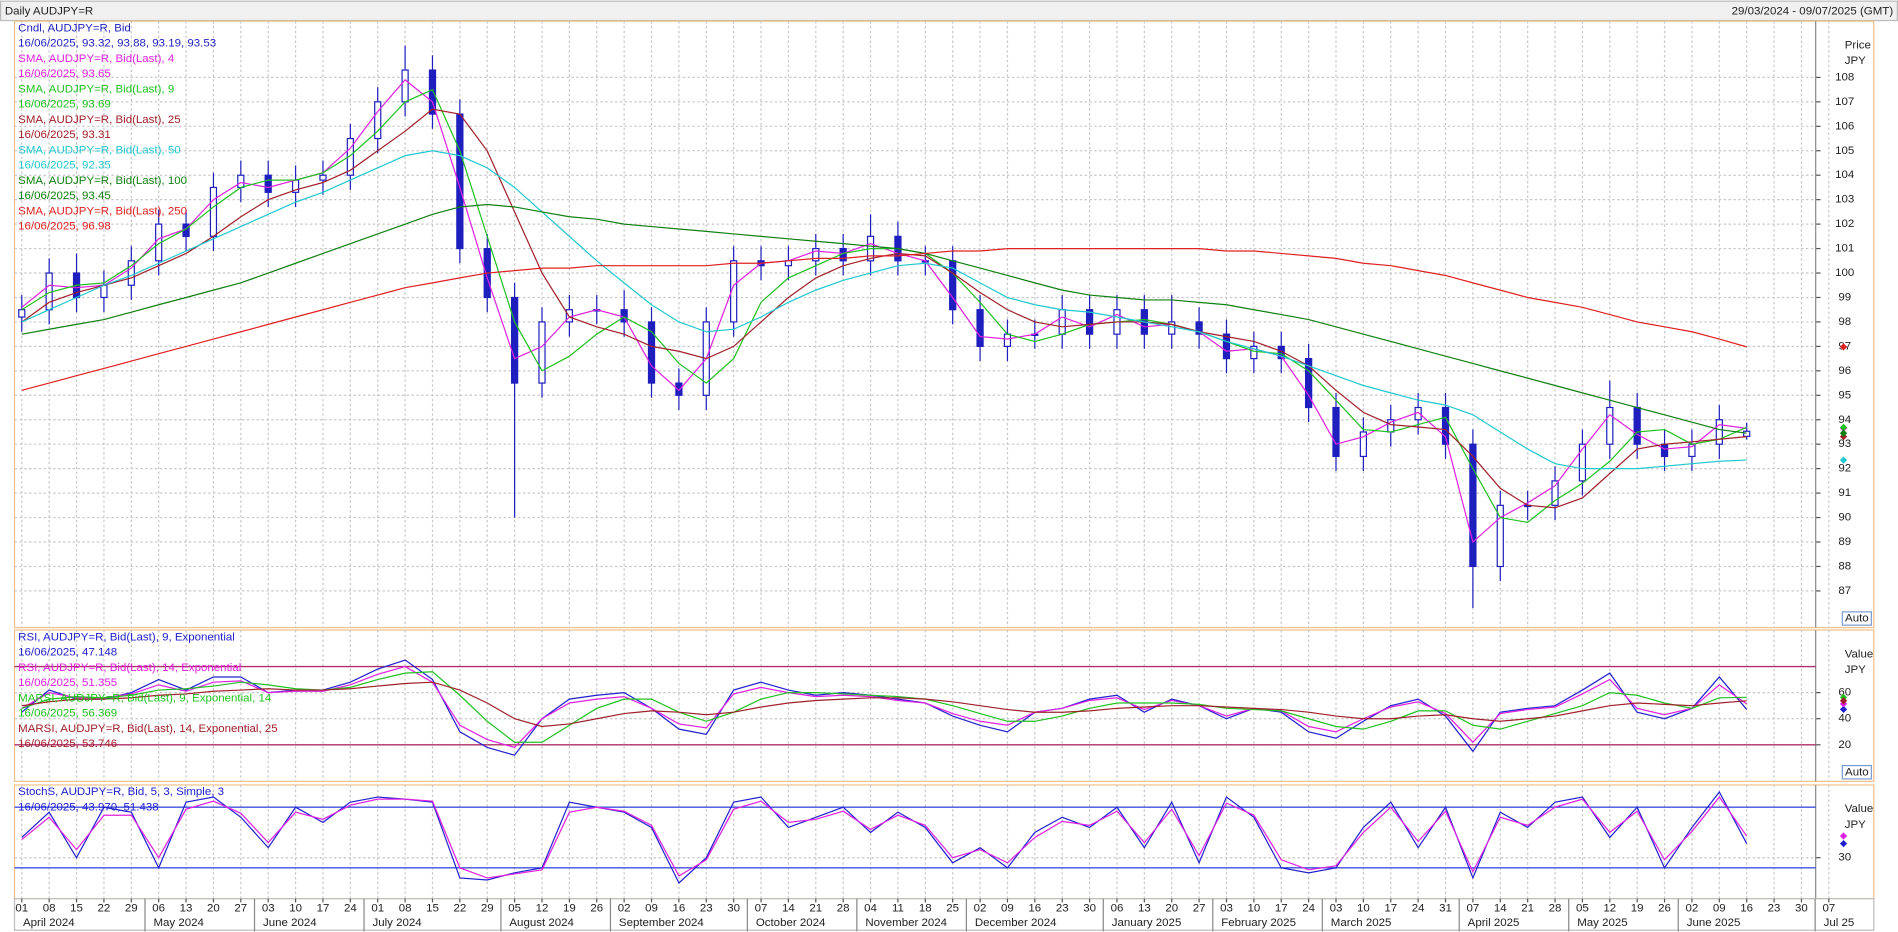 This screenshot has height=932, width=1898. I want to click on legend-text: 16/06/2025, 43.970, 51.438, so click(88, 808).